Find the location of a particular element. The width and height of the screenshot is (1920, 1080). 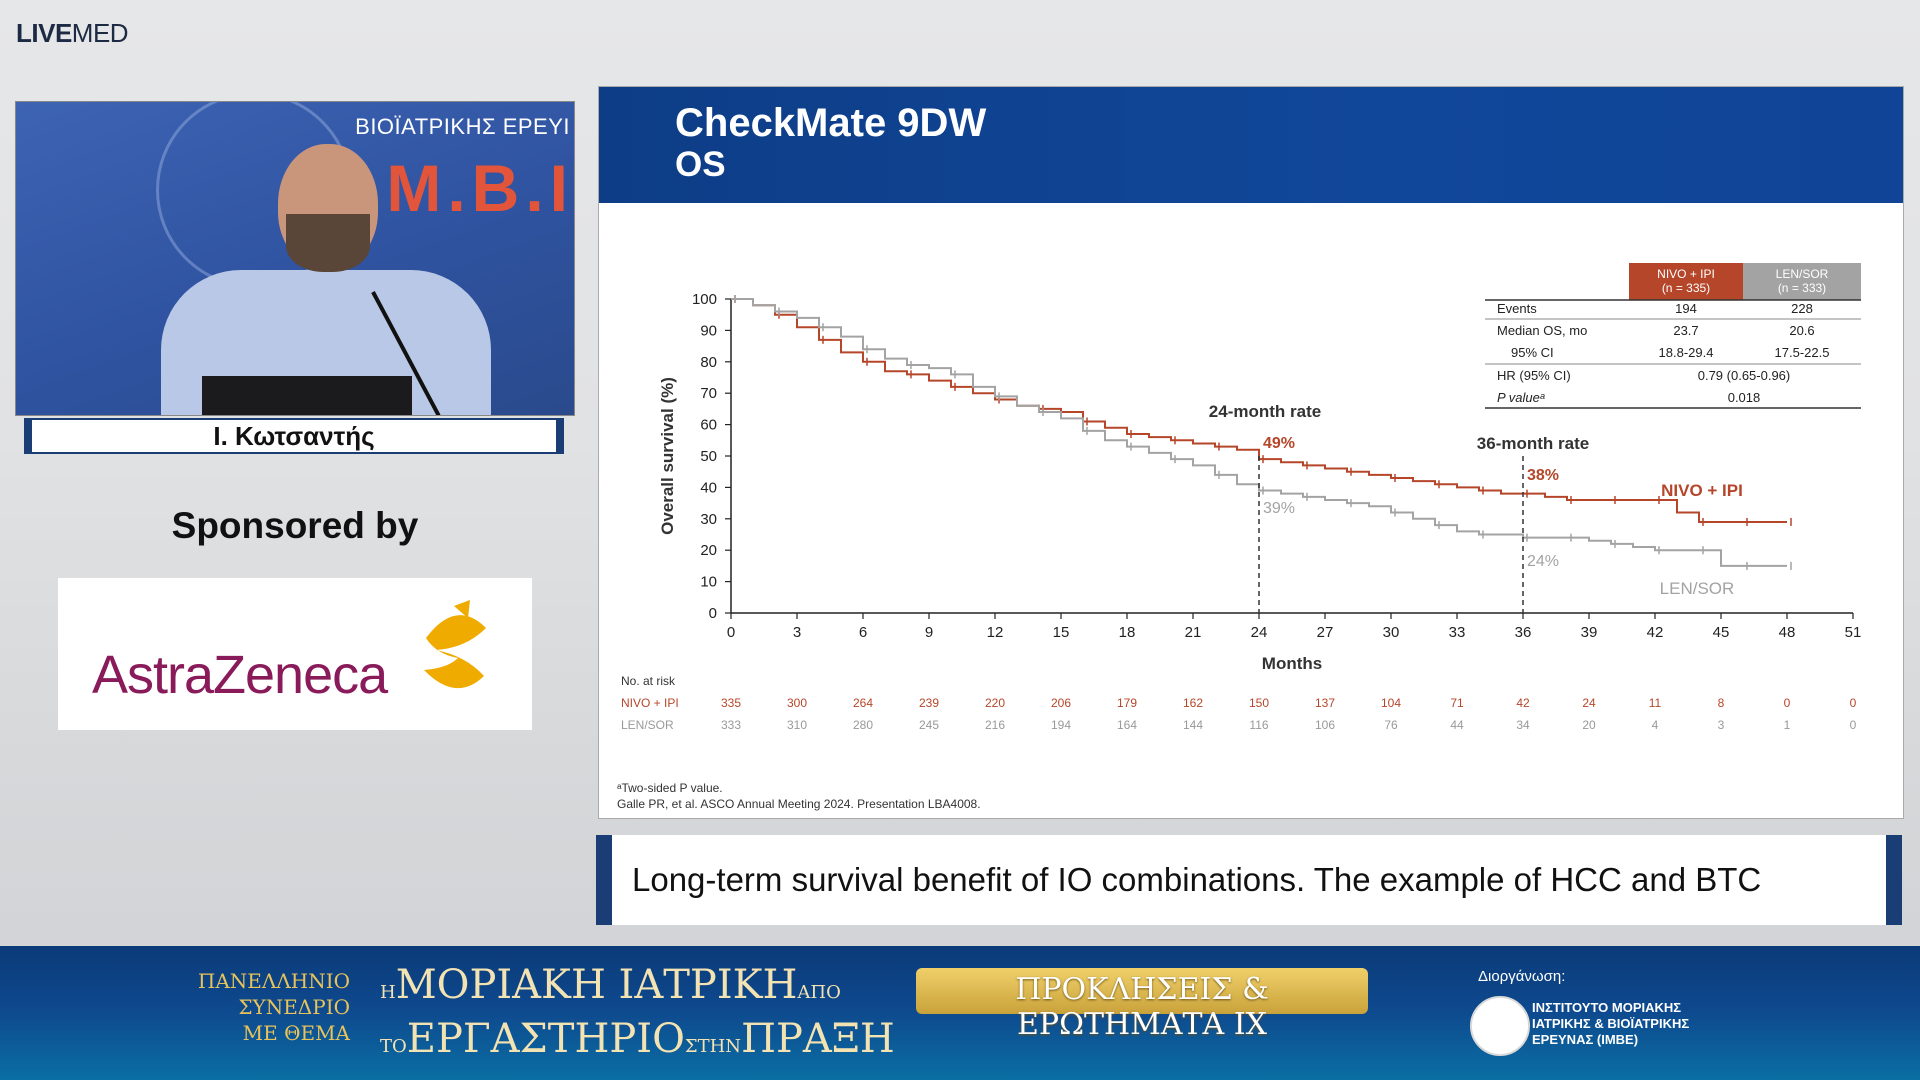

risk-value: 264 is located at coordinates (863, 703).